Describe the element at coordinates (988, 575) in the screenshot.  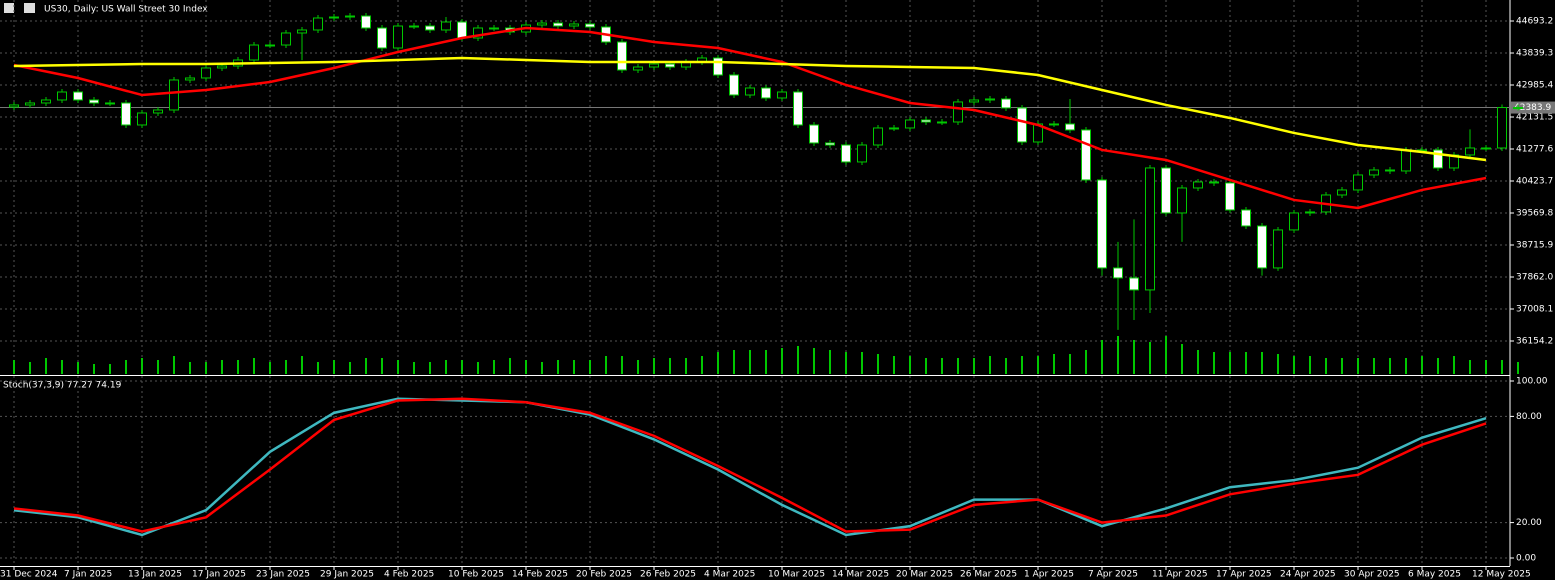
I see `x-tick-label: 26 Mar 2025` at that location.